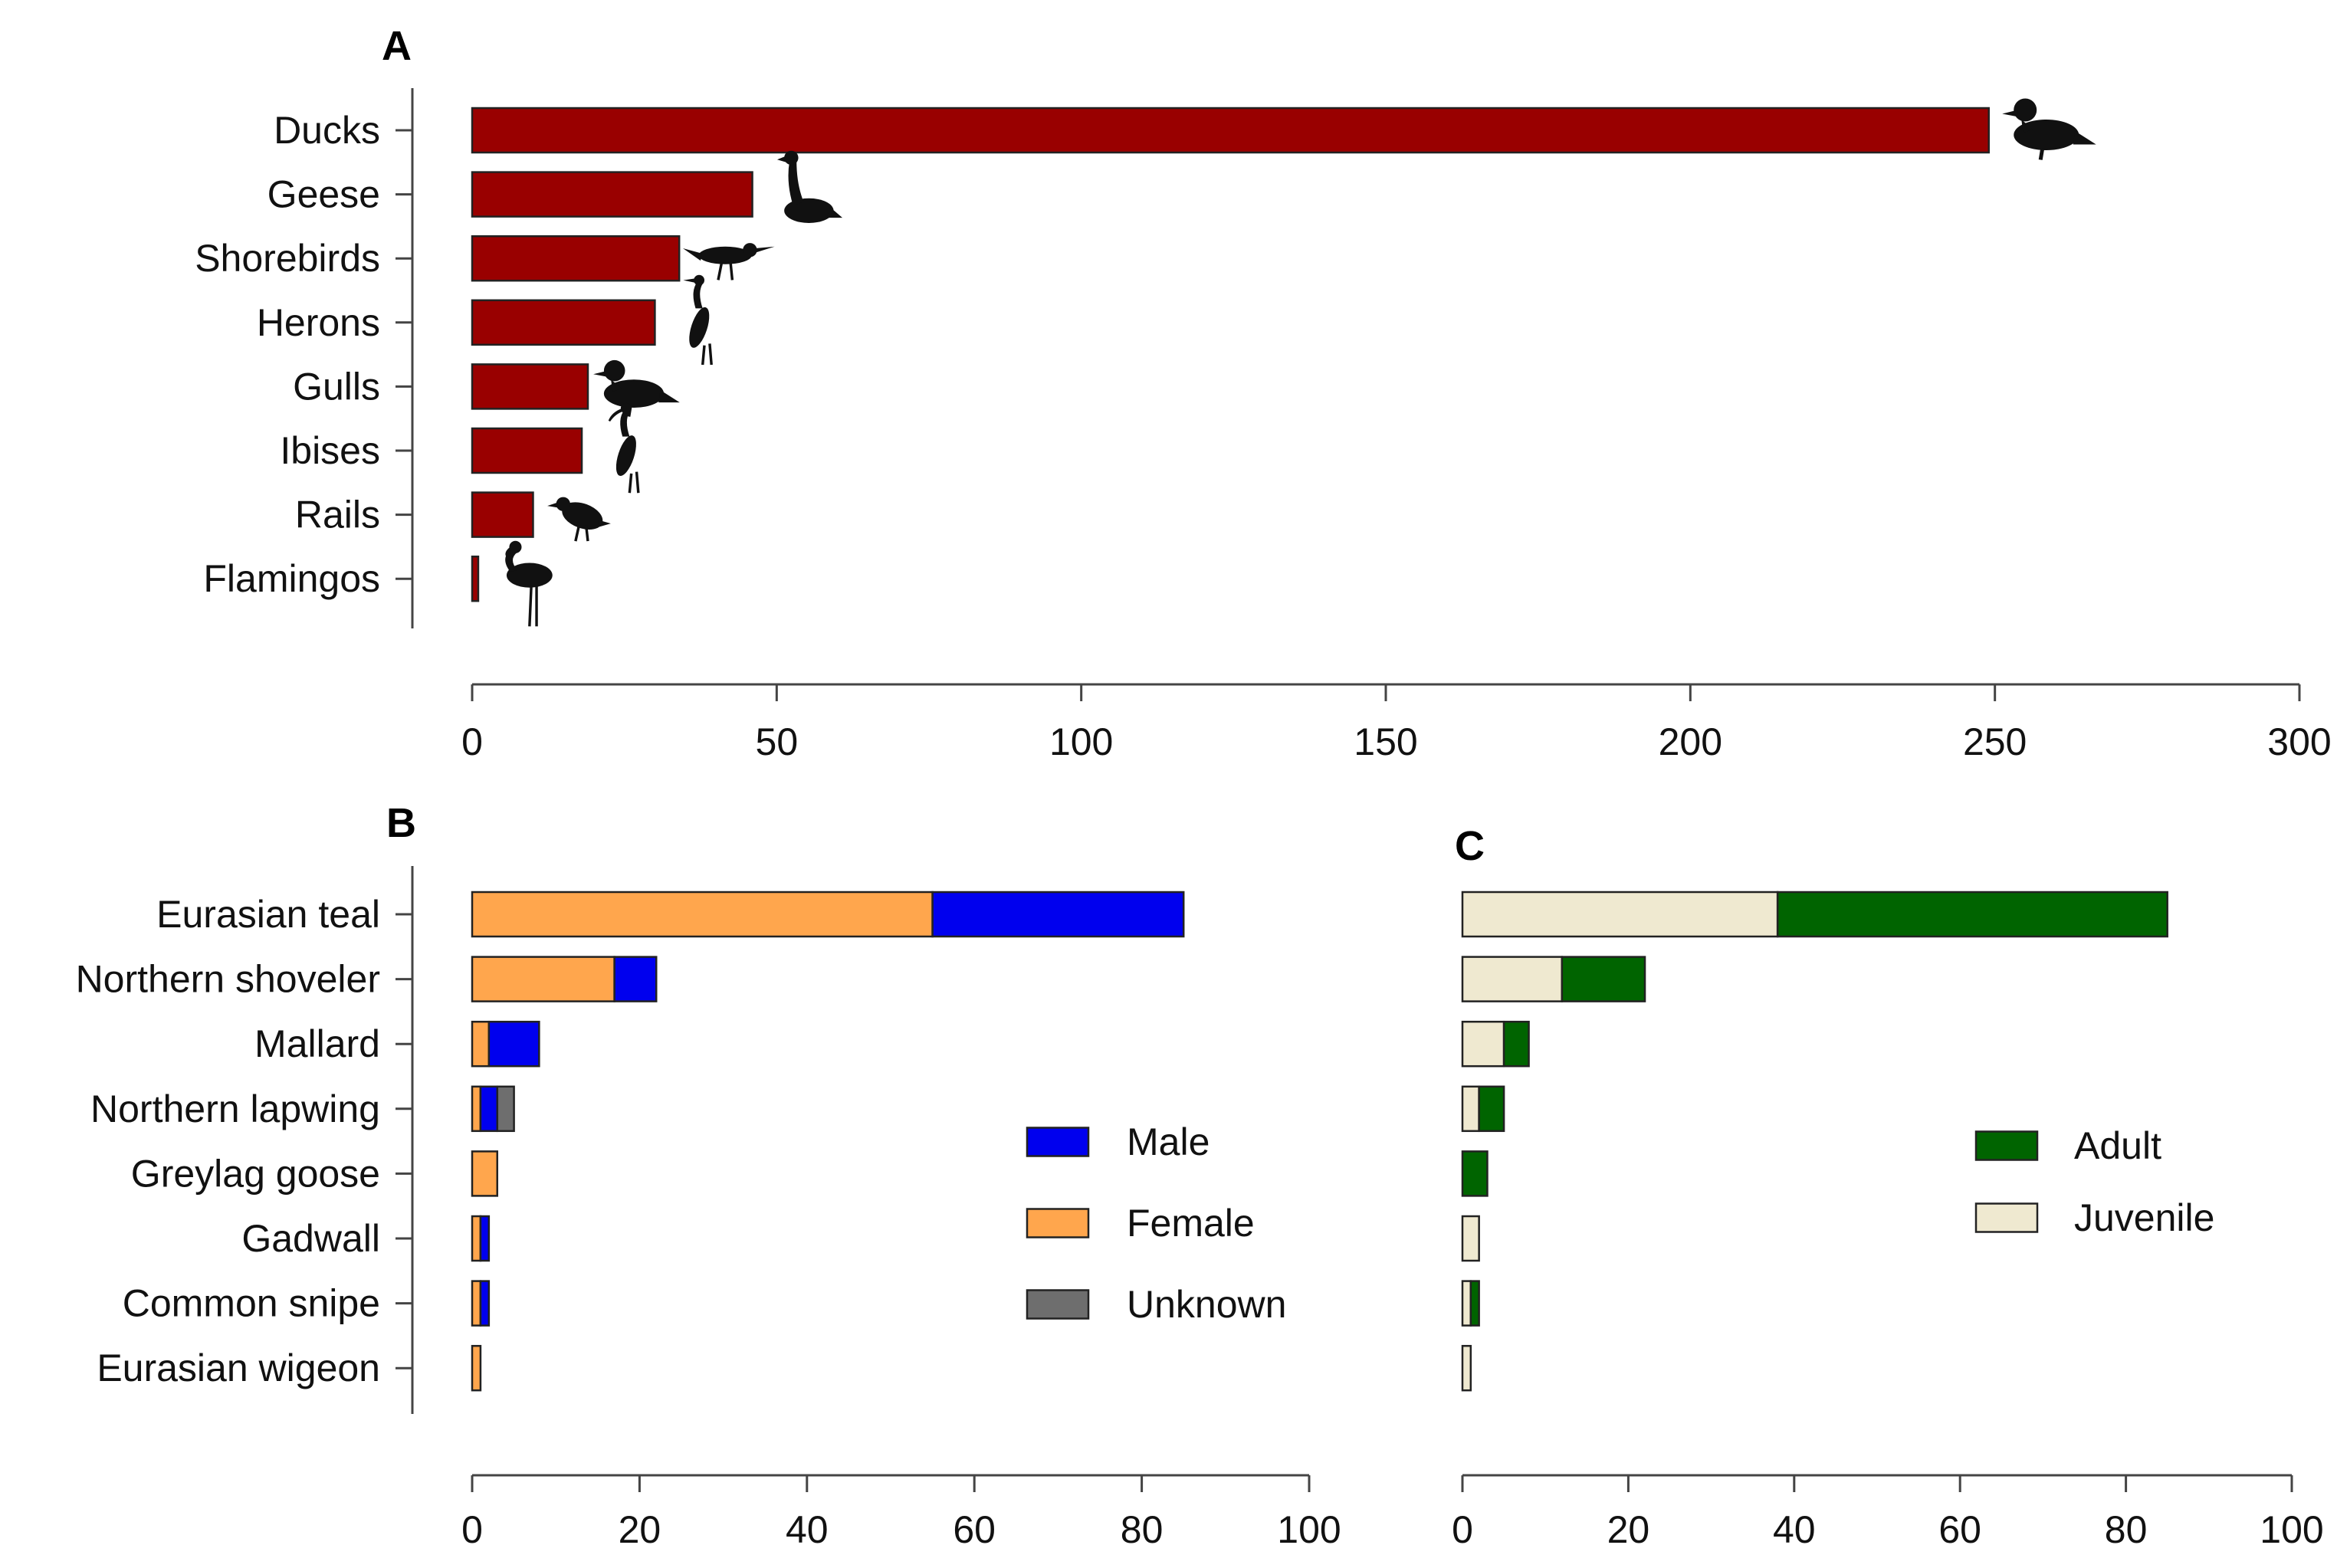  Describe the element at coordinates (311, 1238) in the screenshot. I see `panel-b-category-label-gadwall: Gadwall` at that location.